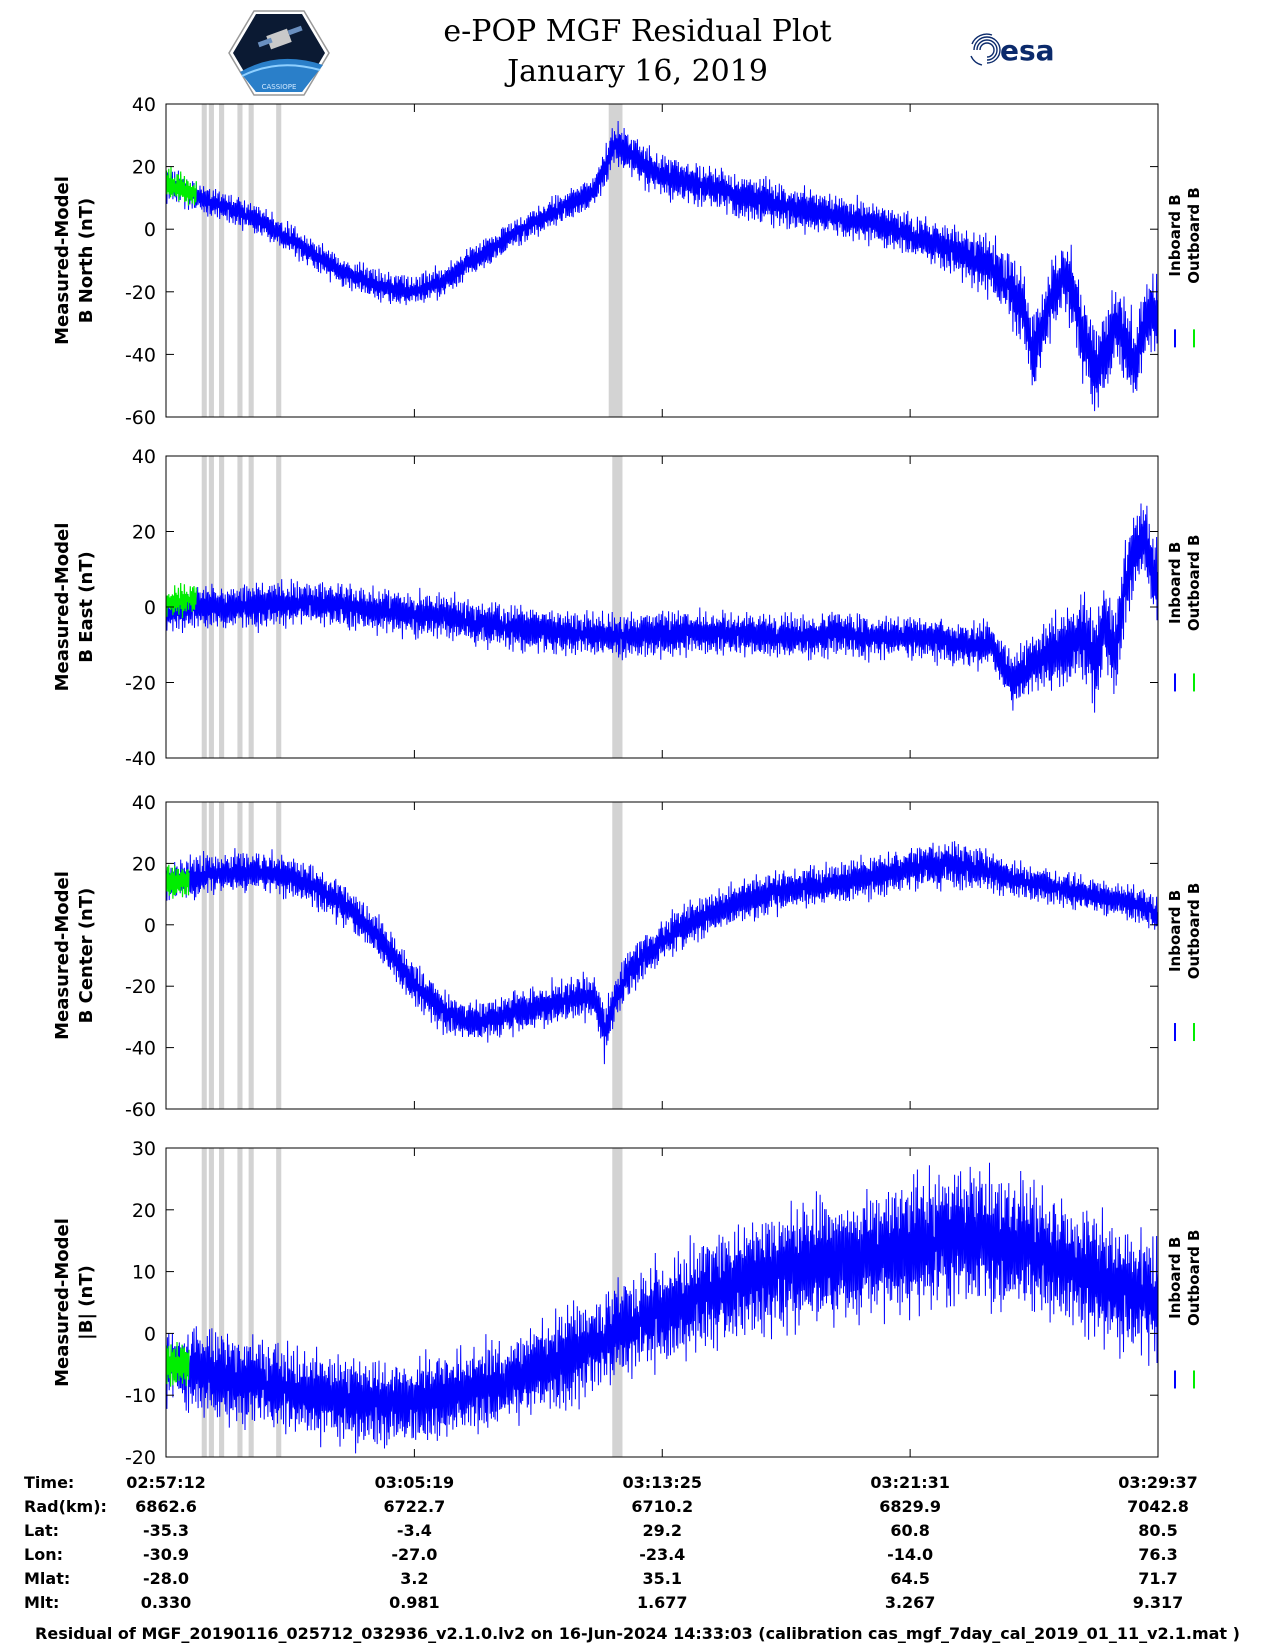 This screenshot has height=1650, width=1275. I want to click on y-tick-label: 10, so click(144, 1273).